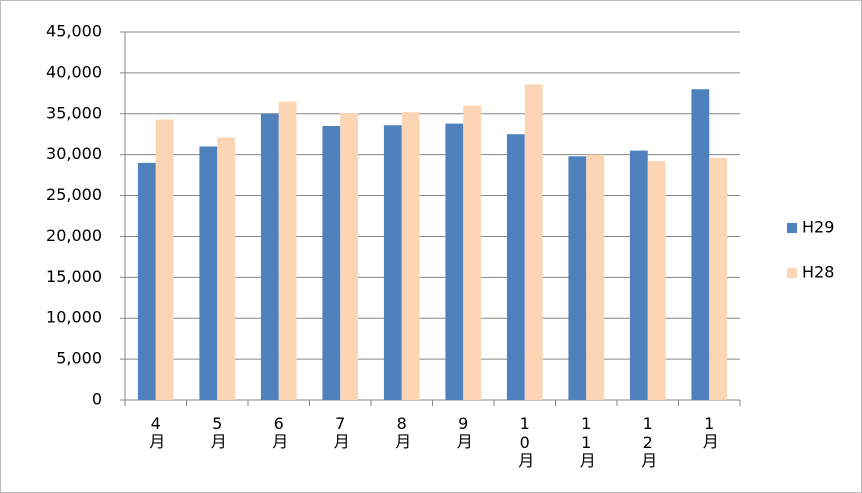  I want to click on y-tick-label: 10,000, so click(74, 317).